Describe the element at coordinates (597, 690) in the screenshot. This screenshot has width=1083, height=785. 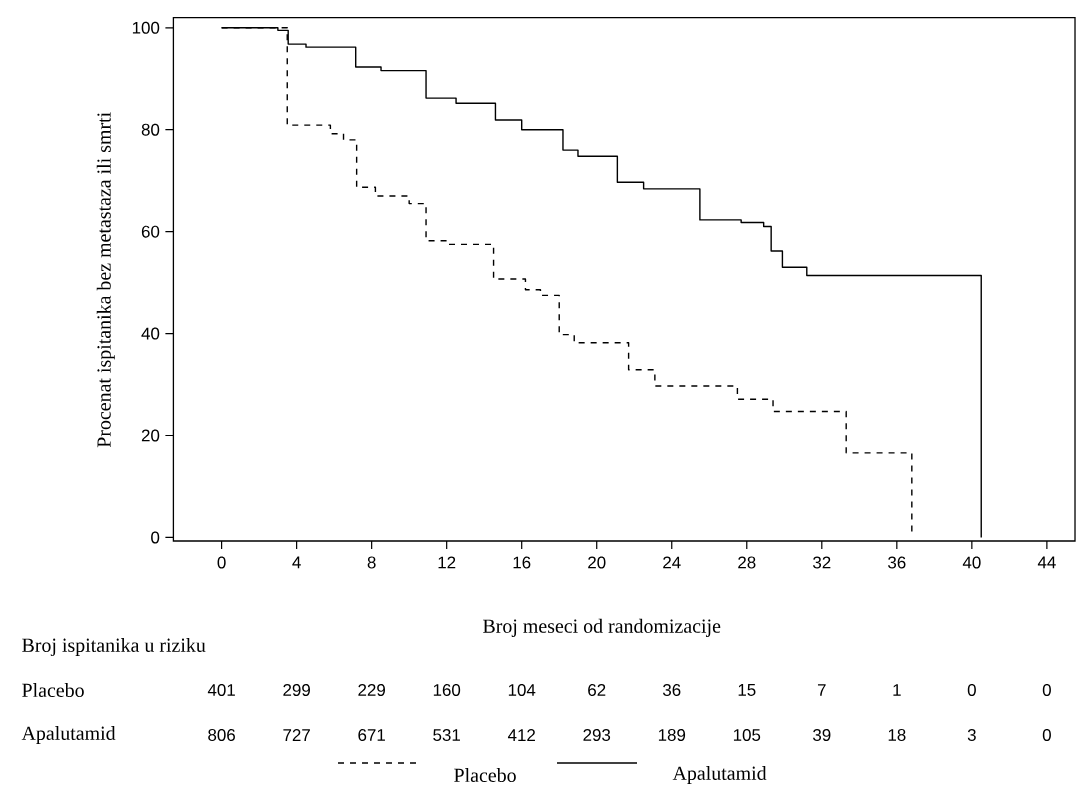
I see `text: 62` at that location.